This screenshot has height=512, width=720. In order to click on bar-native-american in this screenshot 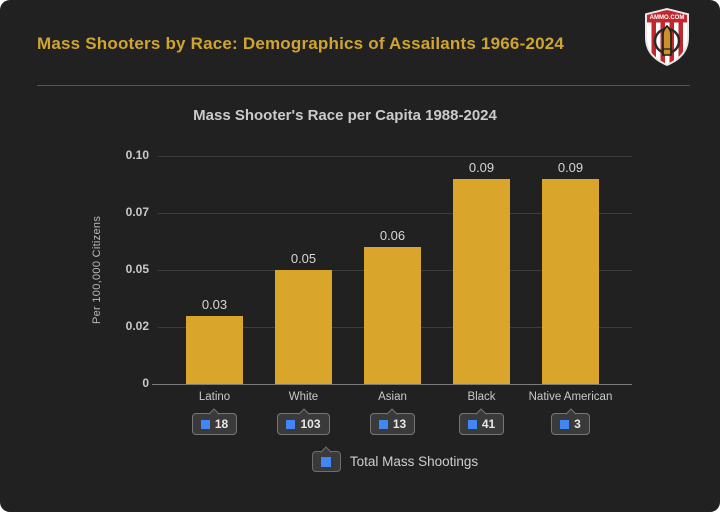, I will do `click(570, 281)`.